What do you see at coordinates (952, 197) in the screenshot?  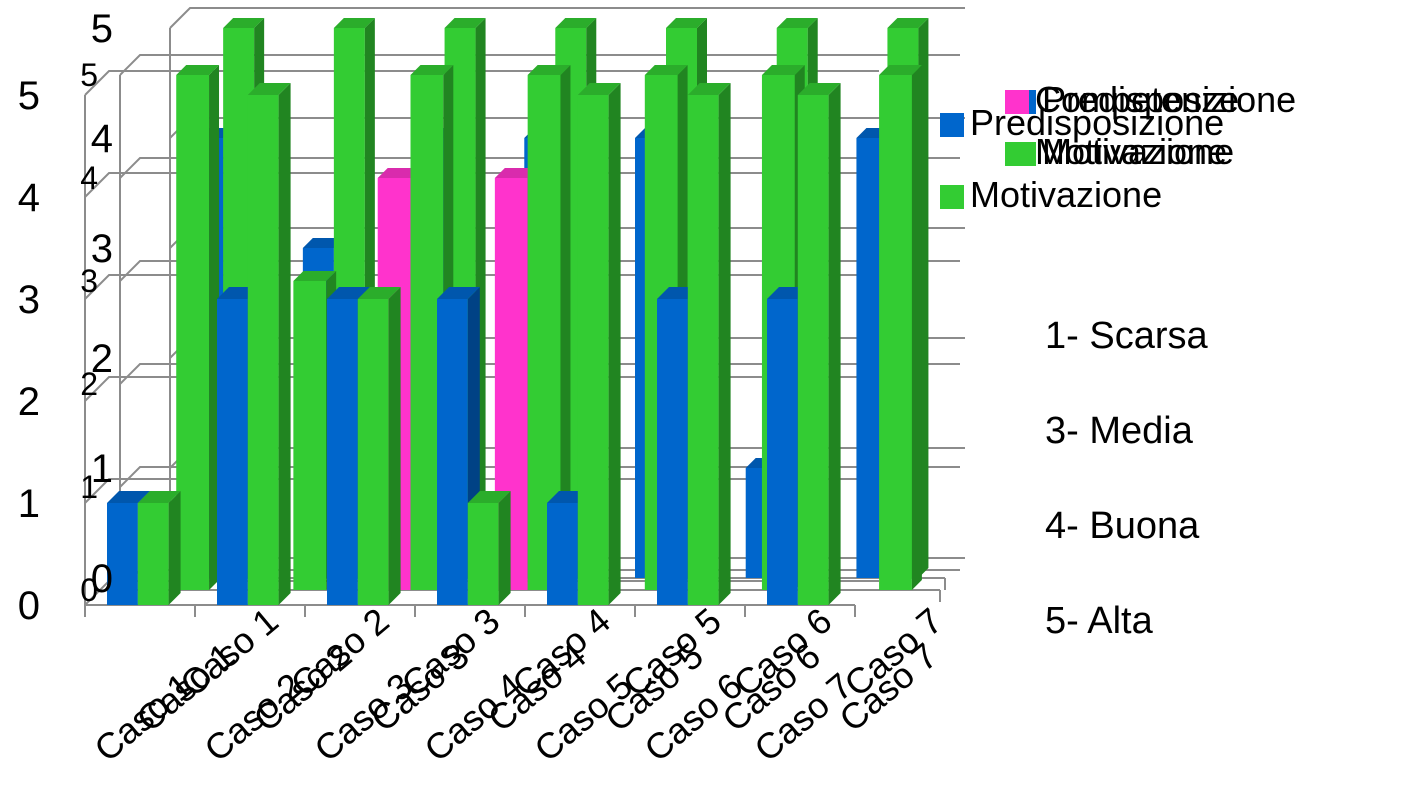 I see `chart3-legend-swatch-motivazione` at bounding box center [952, 197].